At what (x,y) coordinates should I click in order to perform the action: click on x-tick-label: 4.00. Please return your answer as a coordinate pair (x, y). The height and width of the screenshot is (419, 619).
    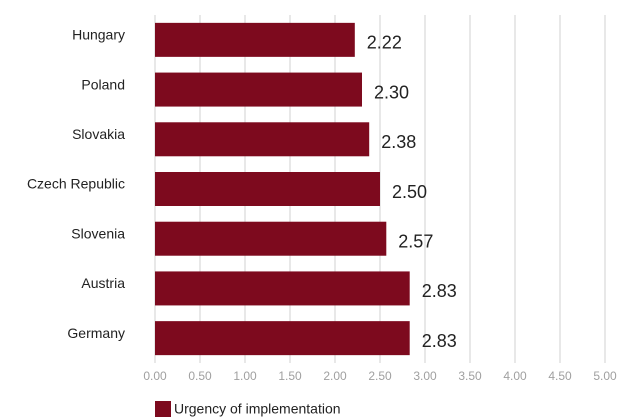
    Looking at the image, I should click on (515, 376).